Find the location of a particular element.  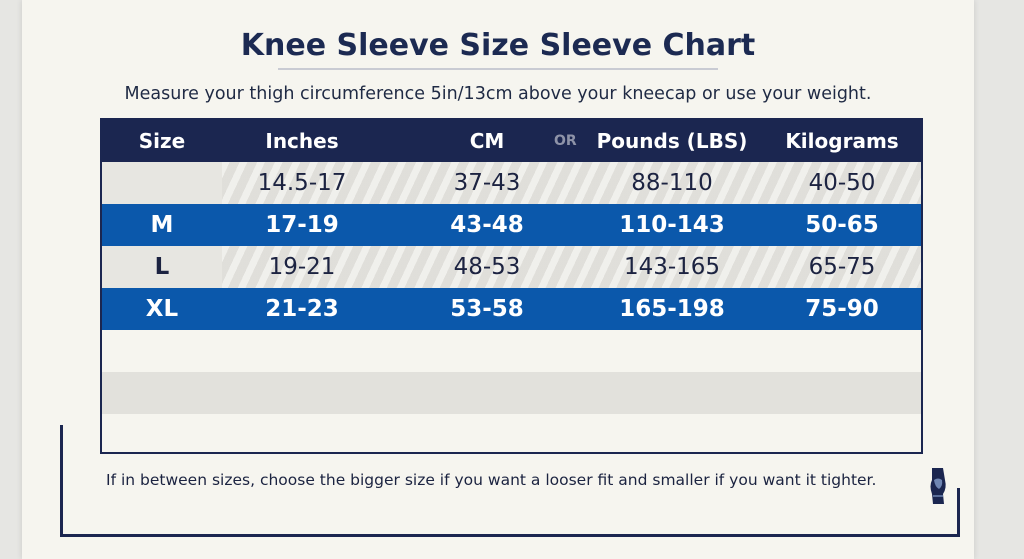

knee-sleeve-icon is located at coordinates (938, 486).